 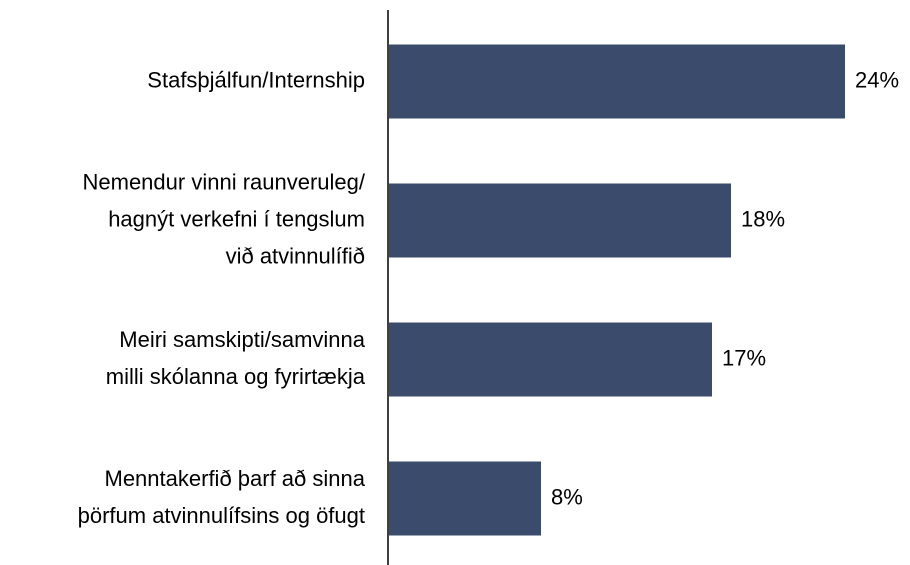 I want to click on category-label: Stafsþjálfun/Internship, so click(x=256, y=79).